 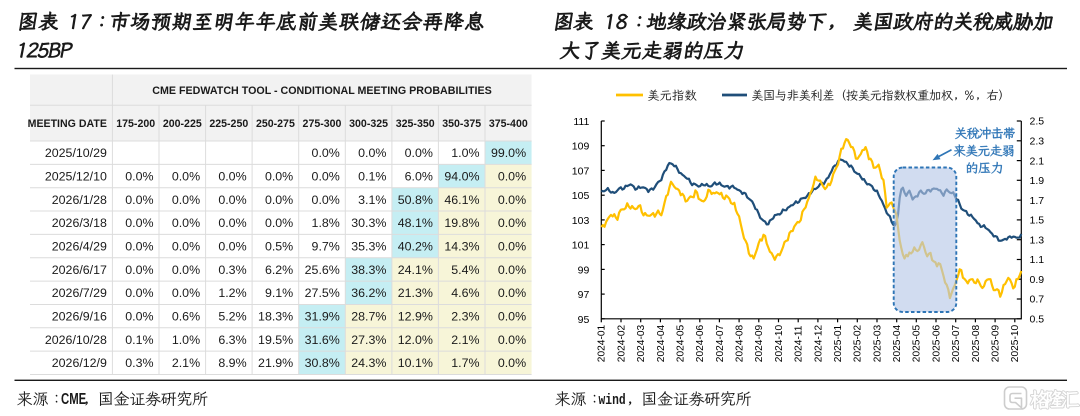 What do you see at coordinates (759, 343) in the screenshot?
I see `svg-text: 2024-09` at bounding box center [759, 343].